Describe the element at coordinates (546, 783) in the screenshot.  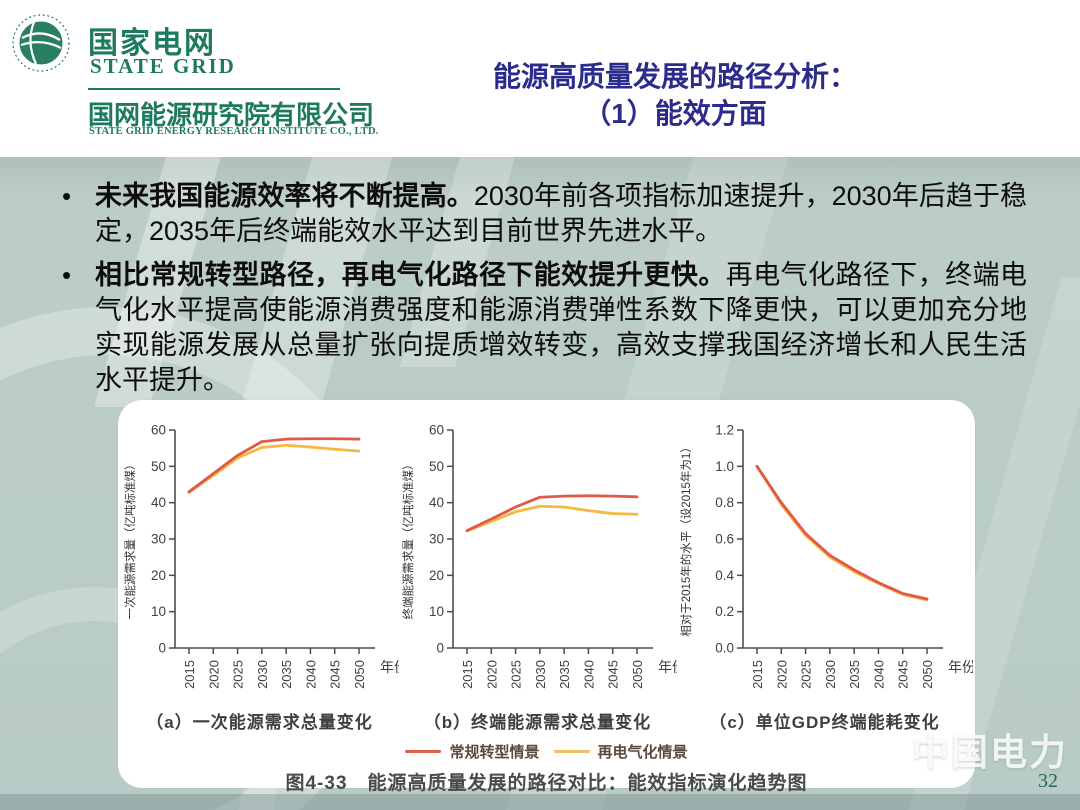
I see `figure-caption: 图4-33 能源高质量发展的路径对比：能效指标演化趋势图` at that location.